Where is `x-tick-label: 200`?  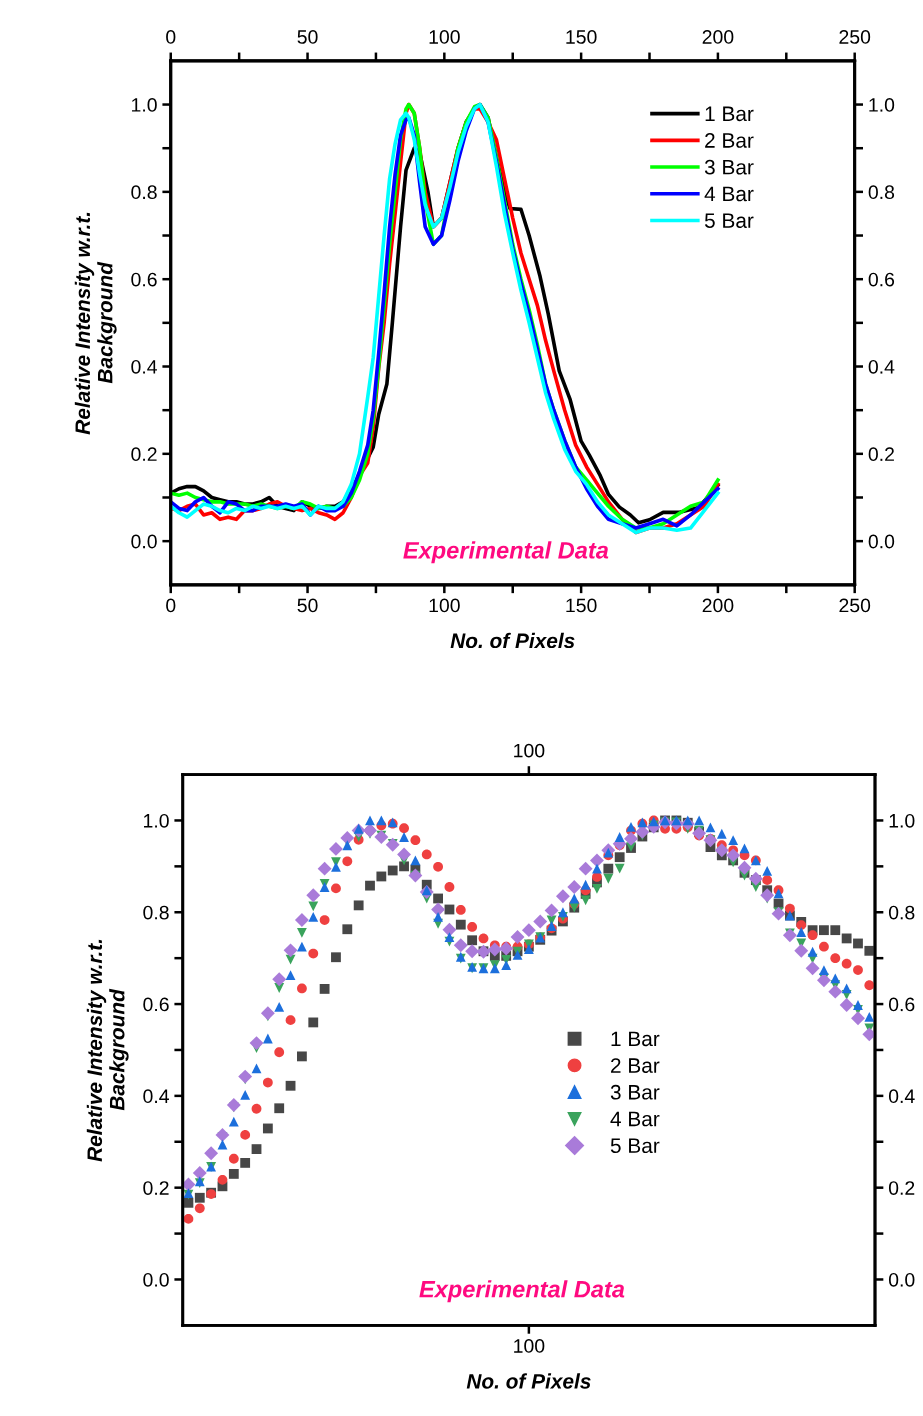
x-tick-label: 200 is located at coordinates (718, 605).